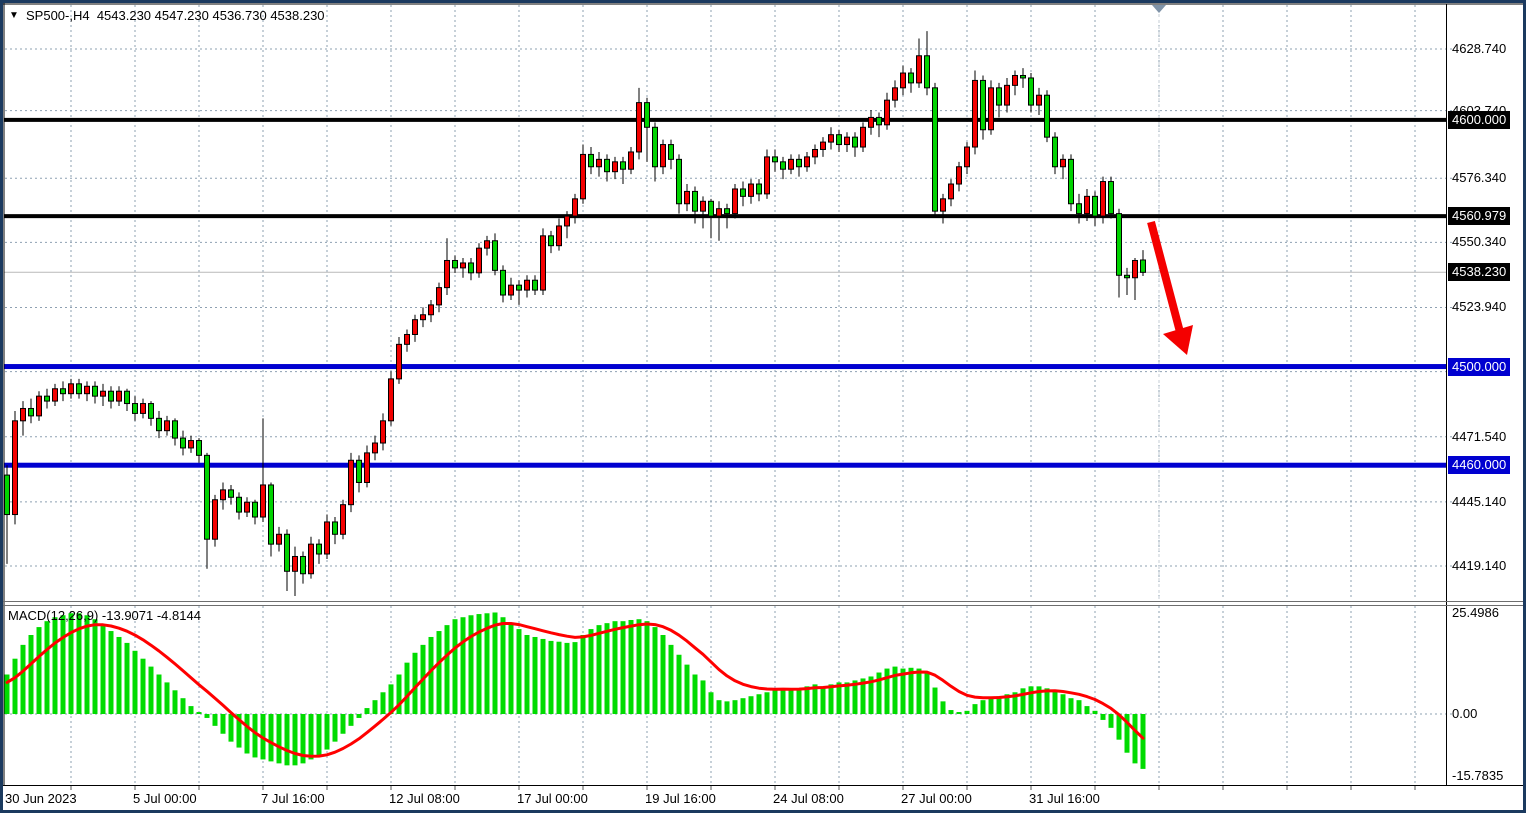 Image resolution: width=1526 pixels, height=813 pixels. What do you see at coordinates (725, 216) in the screenshot?
I see `horizontal-line-4560.979` at bounding box center [725, 216].